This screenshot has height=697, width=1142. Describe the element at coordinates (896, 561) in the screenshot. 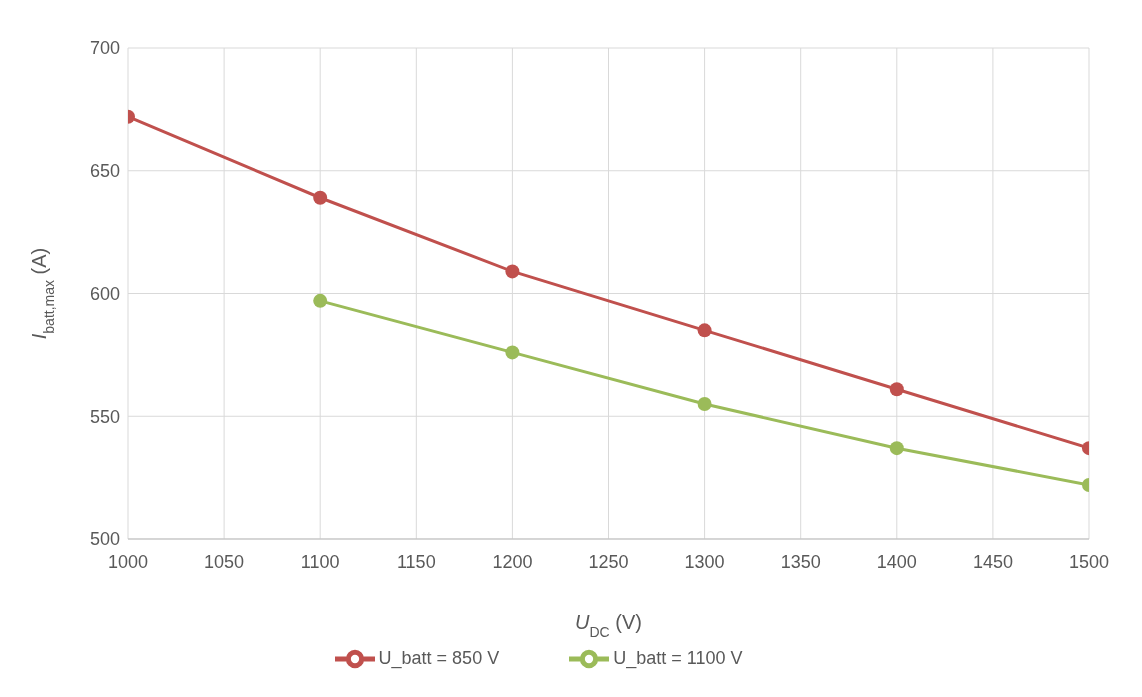

I see `x-tick-label: 1400` at that location.